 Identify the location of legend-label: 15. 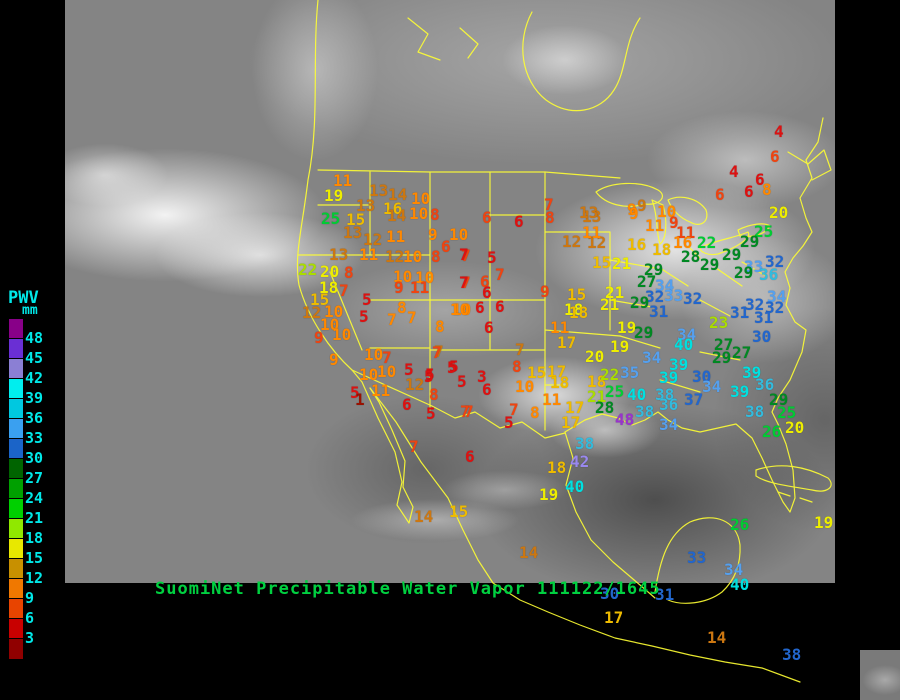
(34, 558).